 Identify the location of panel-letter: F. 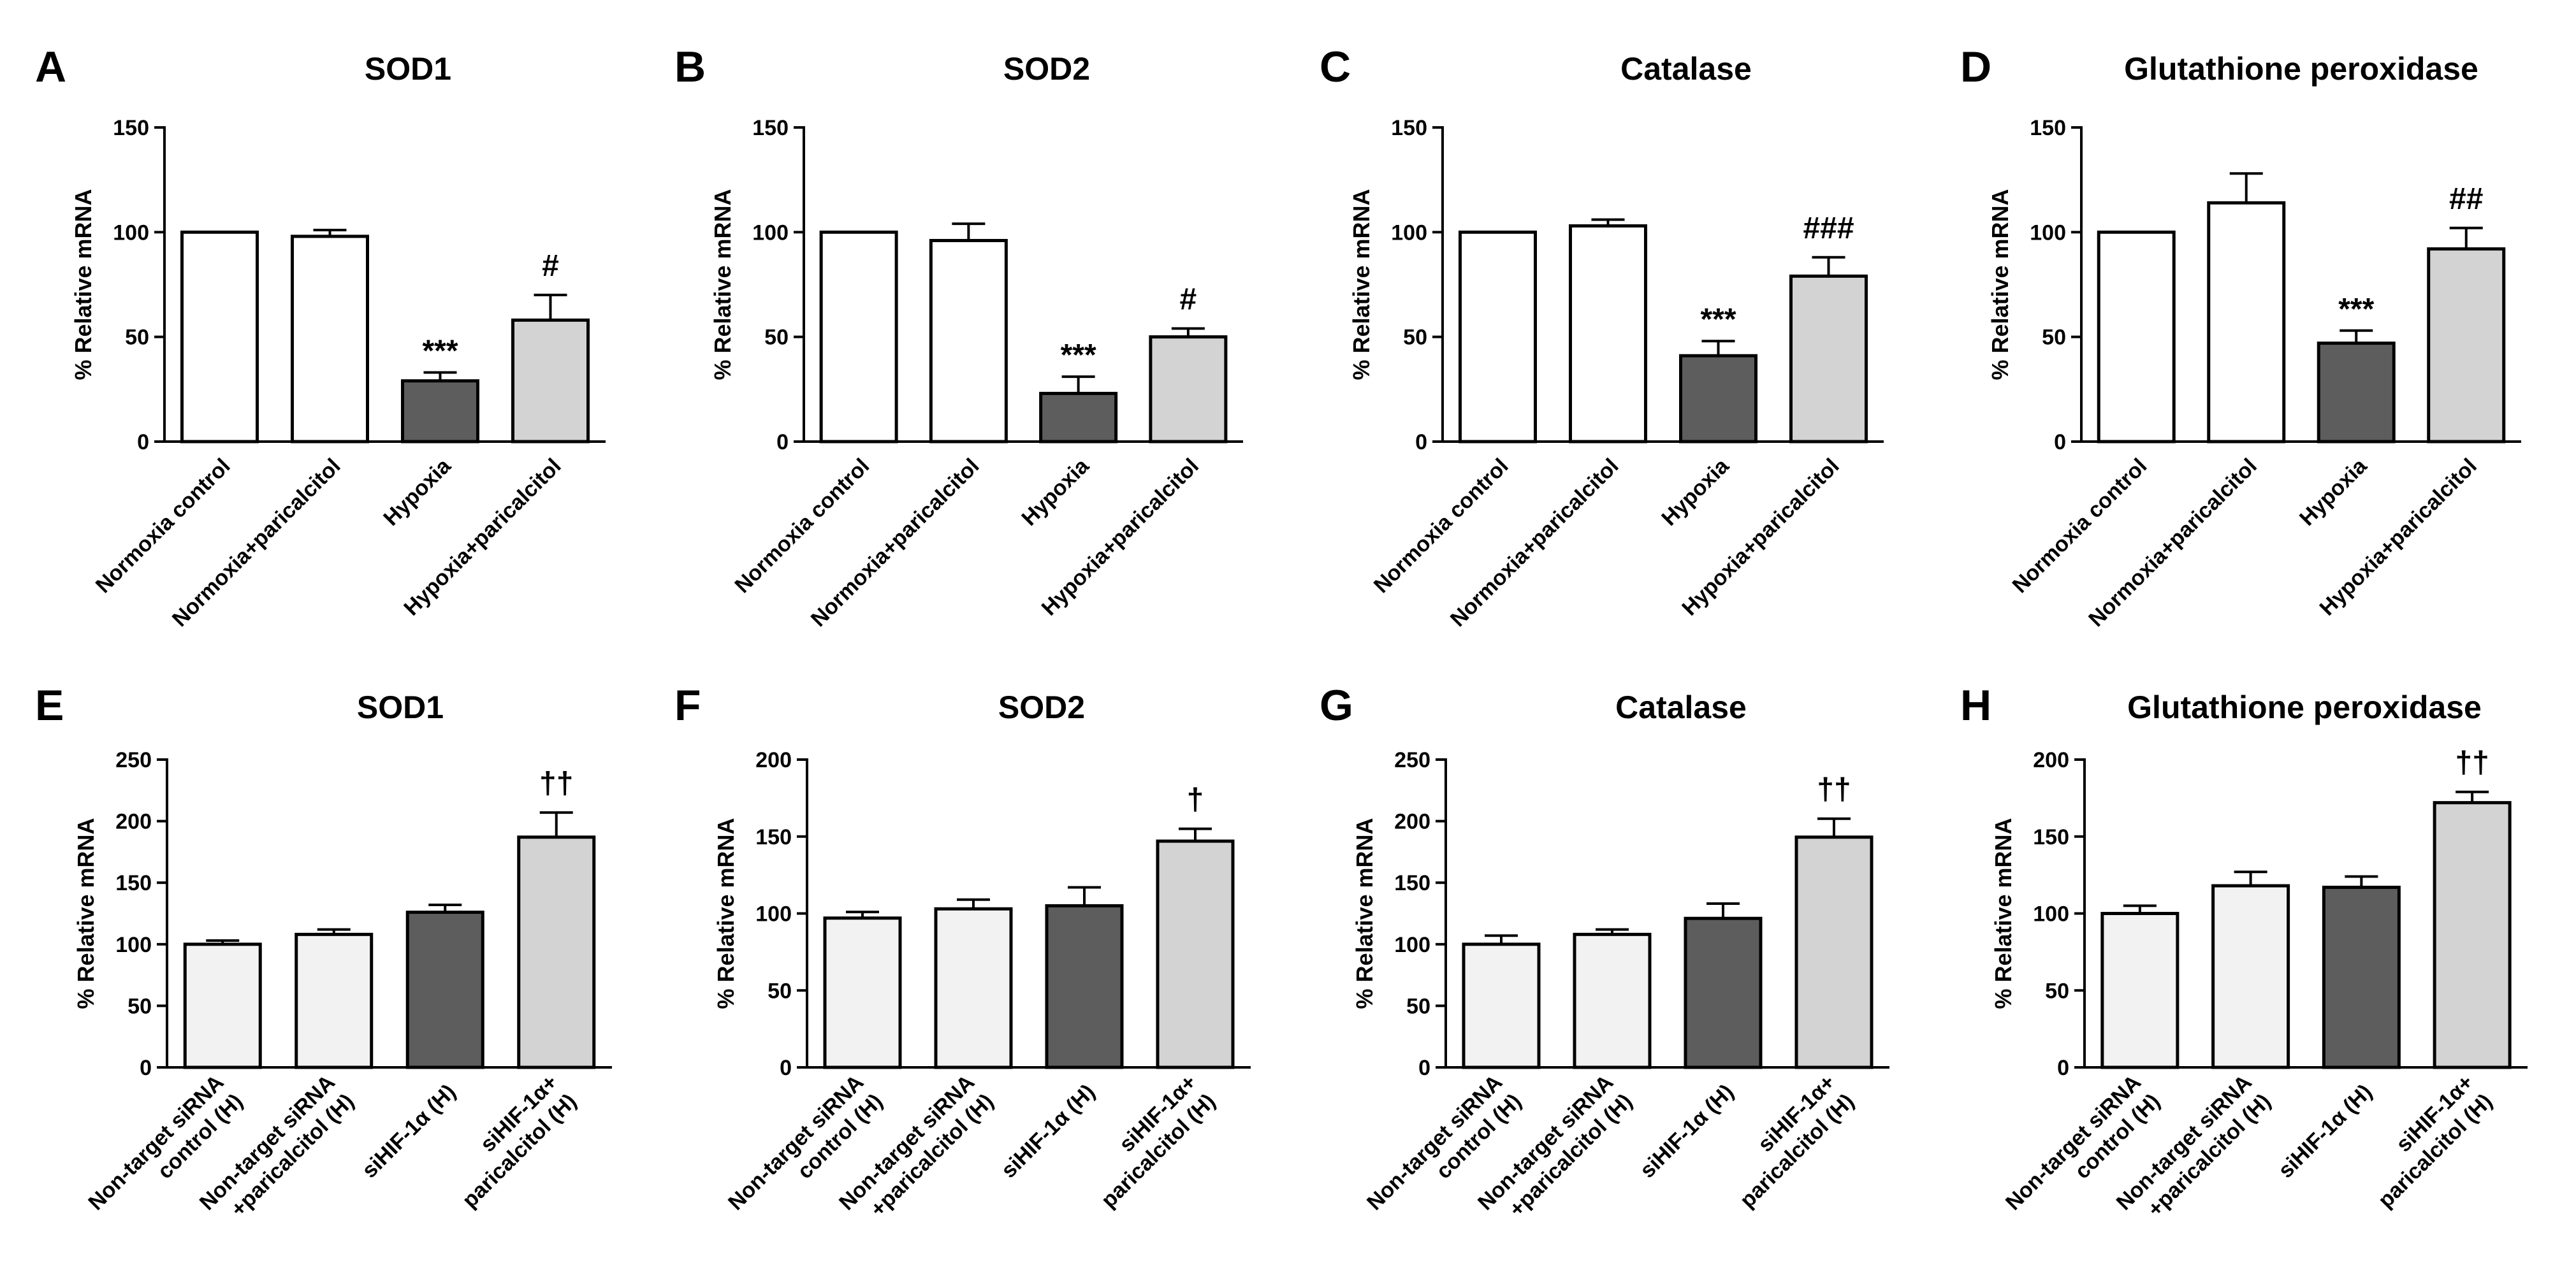
(687, 705).